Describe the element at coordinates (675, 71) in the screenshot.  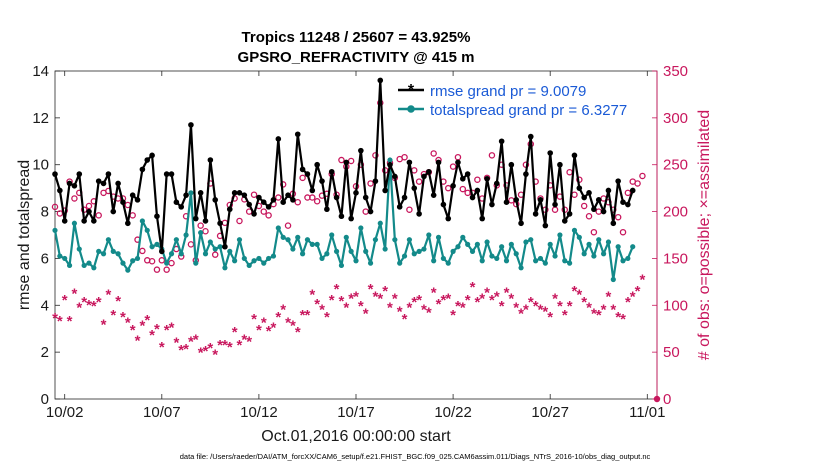
I see `y-right-tick-label: 350` at that location.